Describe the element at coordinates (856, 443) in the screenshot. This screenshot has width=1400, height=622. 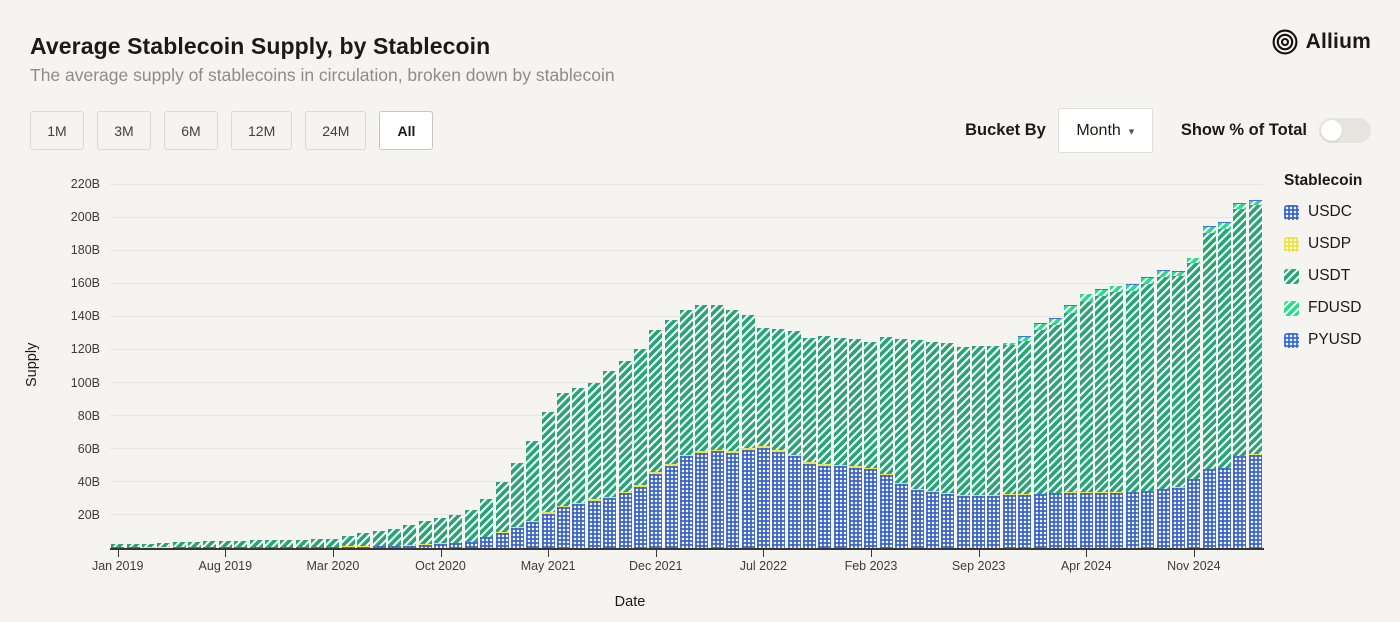
I see `bar-jan-2023` at that location.